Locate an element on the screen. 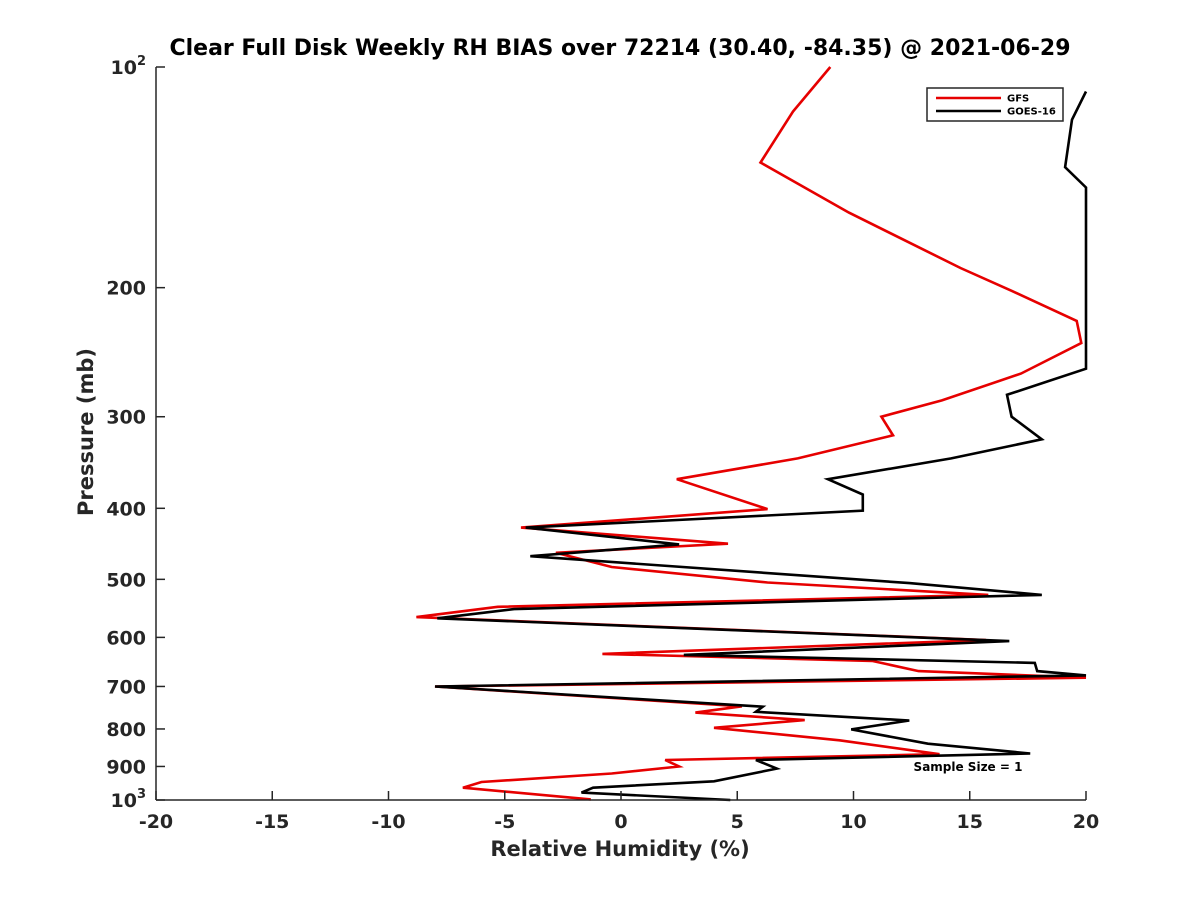 This screenshot has width=1200, height=900. y-tick-label: 900 is located at coordinates (126, 767).